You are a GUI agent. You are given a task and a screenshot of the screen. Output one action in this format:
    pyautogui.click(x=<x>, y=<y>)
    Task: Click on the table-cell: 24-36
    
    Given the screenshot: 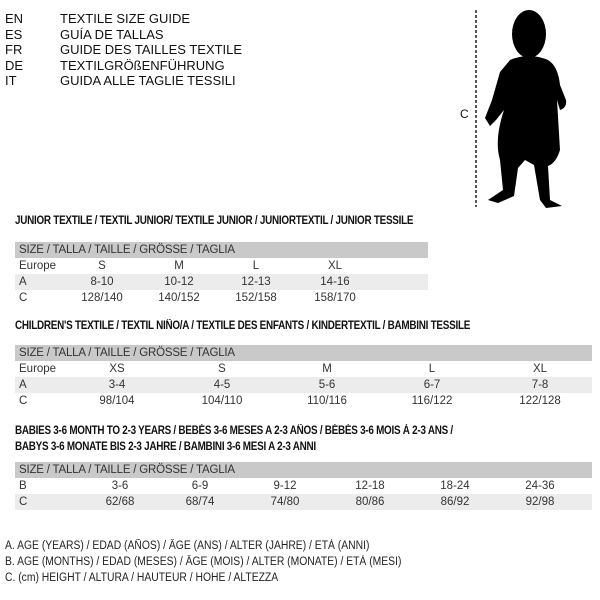 What is the action you would take?
    pyautogui.click(x=540, y=486)
    